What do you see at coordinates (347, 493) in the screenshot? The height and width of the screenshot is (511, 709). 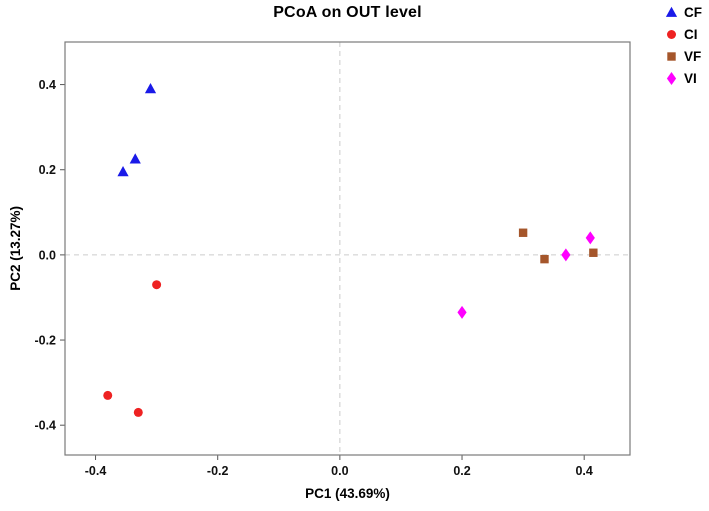 I see `x-axis-label: PC1 (43.69%)` at bounding box center [347, 493].